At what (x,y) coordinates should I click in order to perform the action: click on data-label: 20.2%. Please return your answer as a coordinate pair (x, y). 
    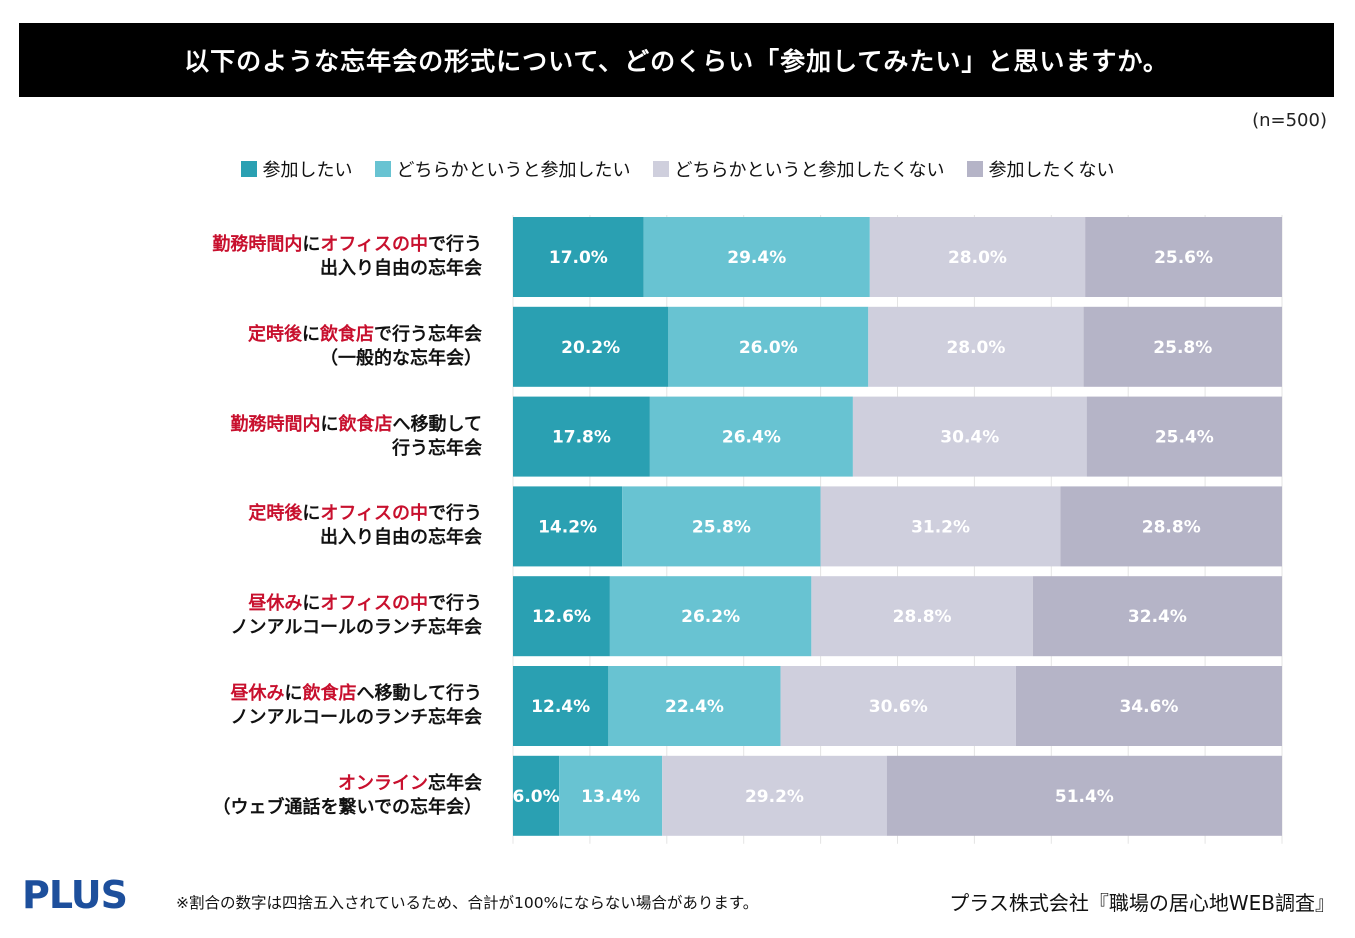
    Looking at the image, I should click on (590, 348).